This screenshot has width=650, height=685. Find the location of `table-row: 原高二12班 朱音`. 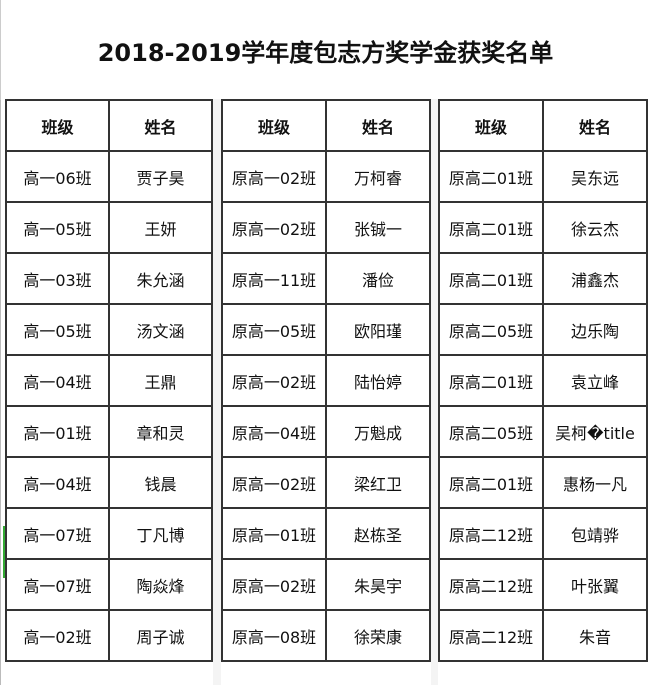

table-row: 原高二12班 朱音 is located at coordinates (543, 635).